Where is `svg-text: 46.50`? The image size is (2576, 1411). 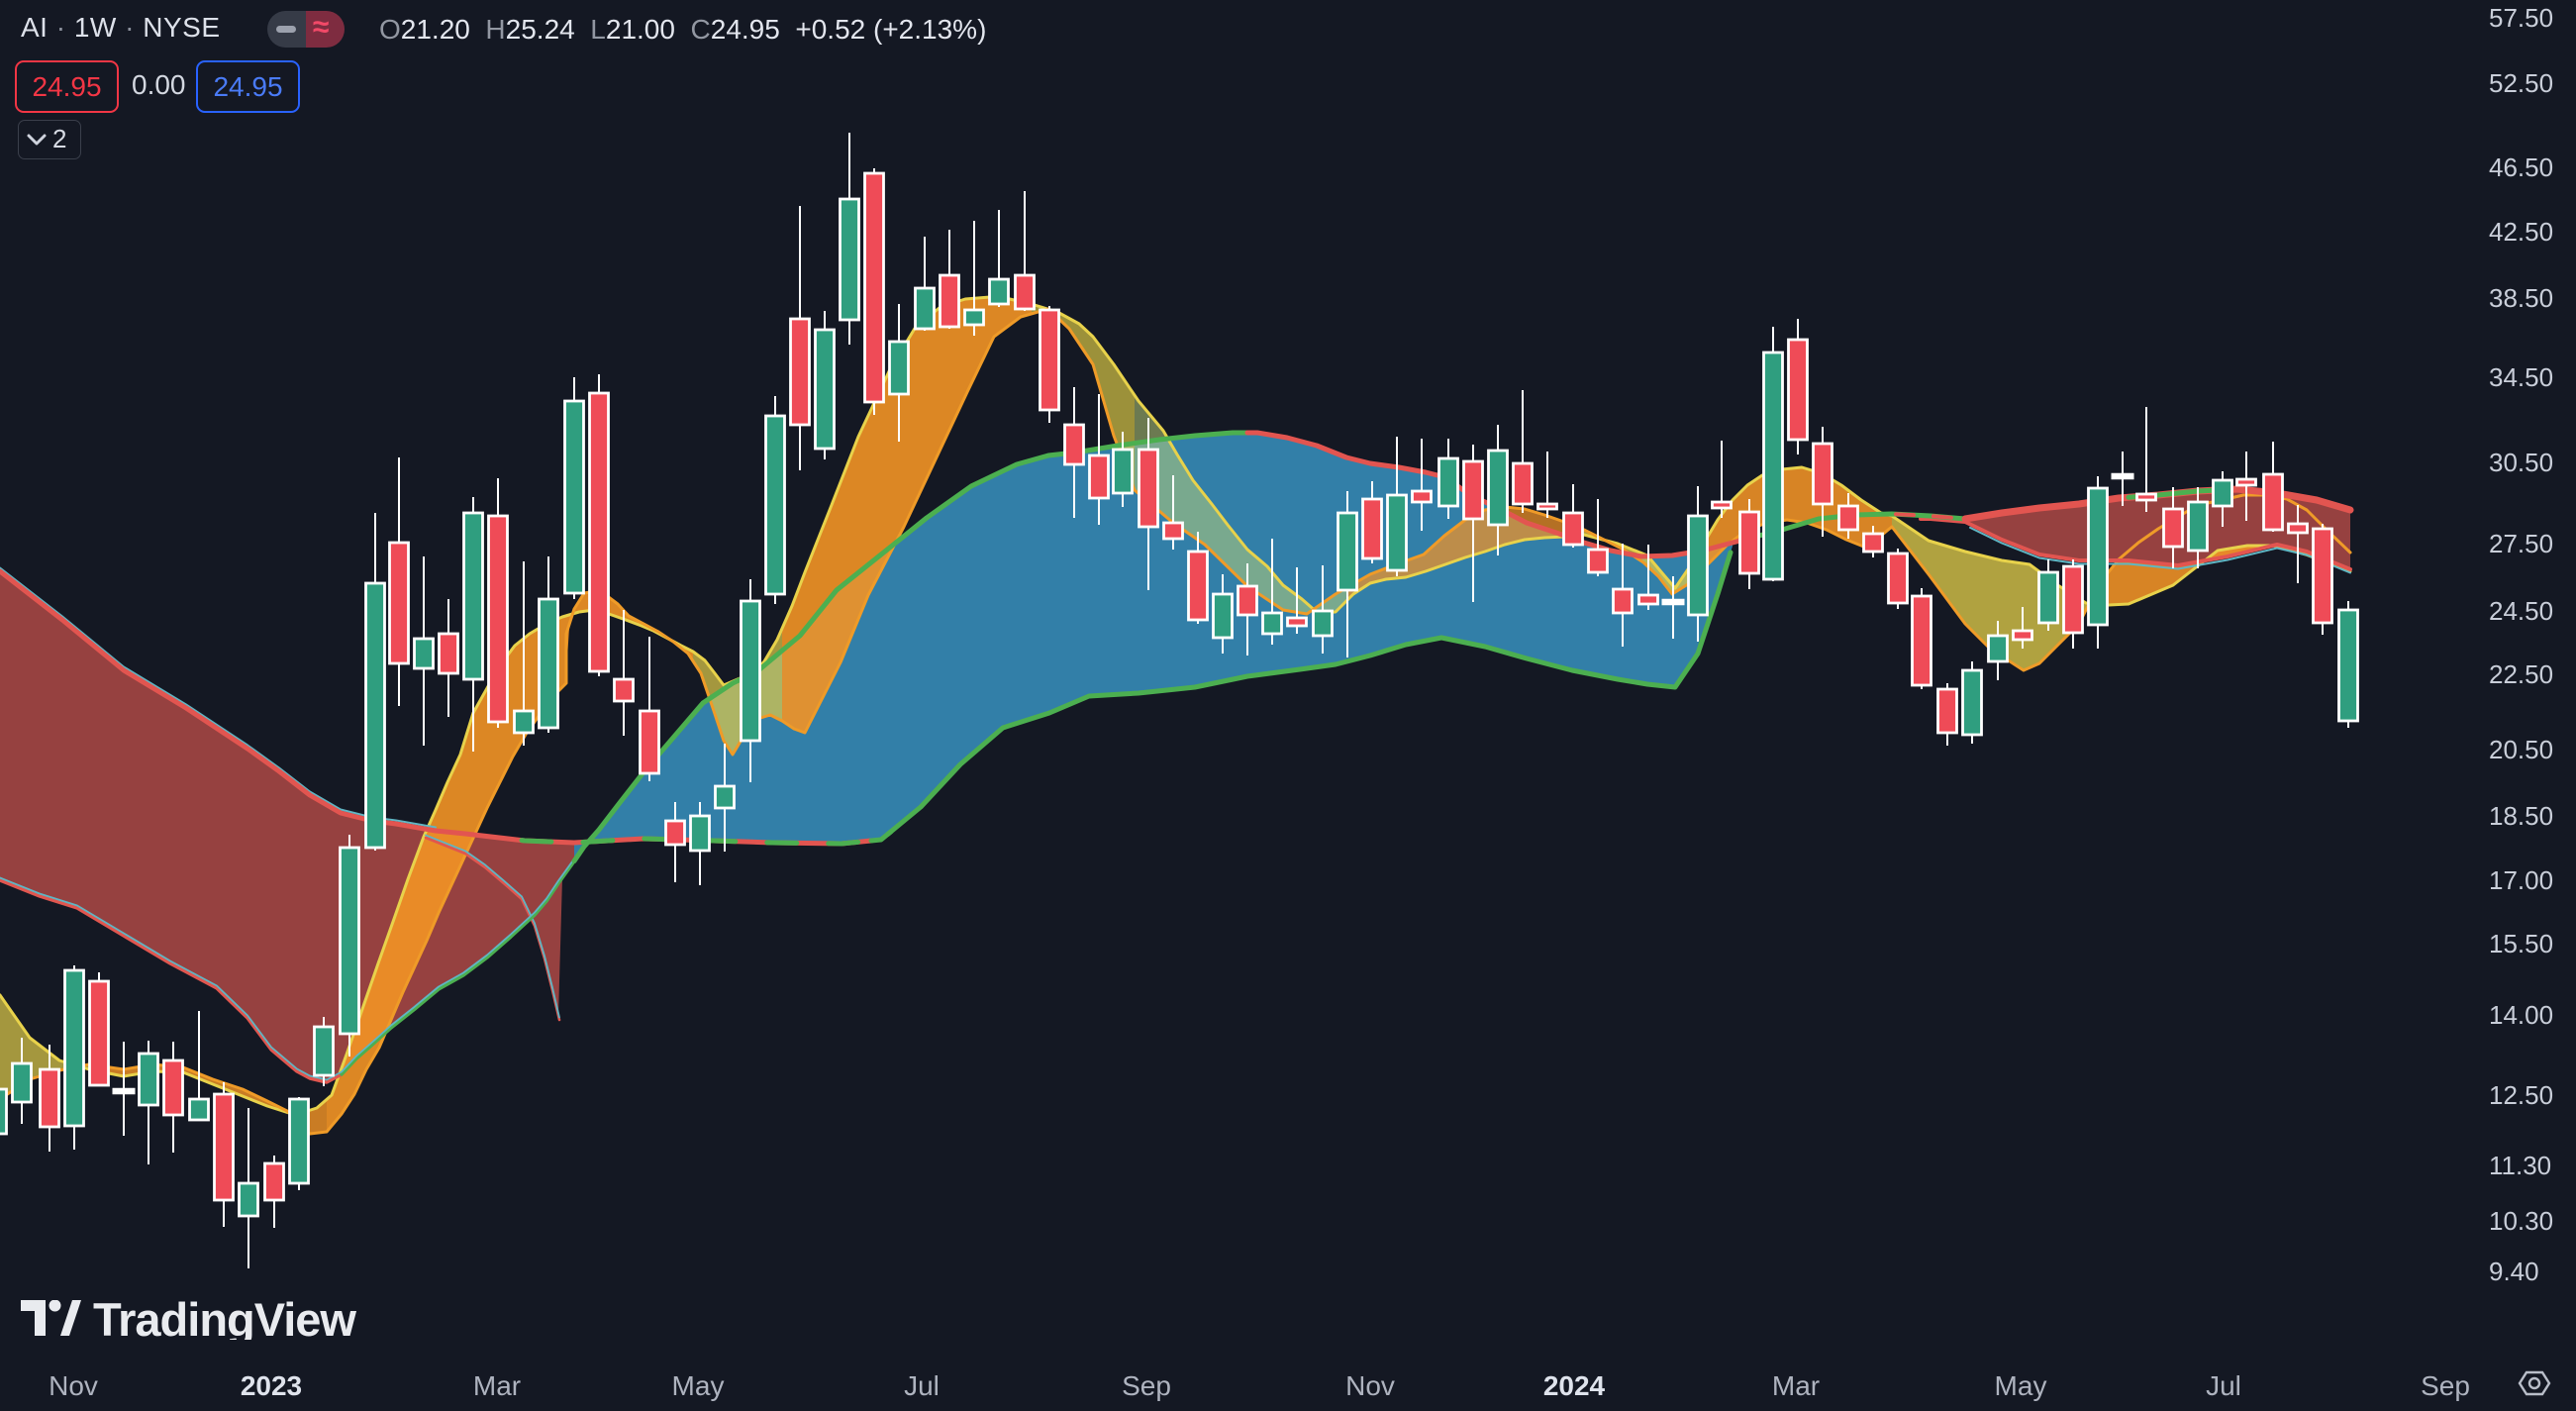
svg-text: 46.50 is located at coordinates (2521, 167).